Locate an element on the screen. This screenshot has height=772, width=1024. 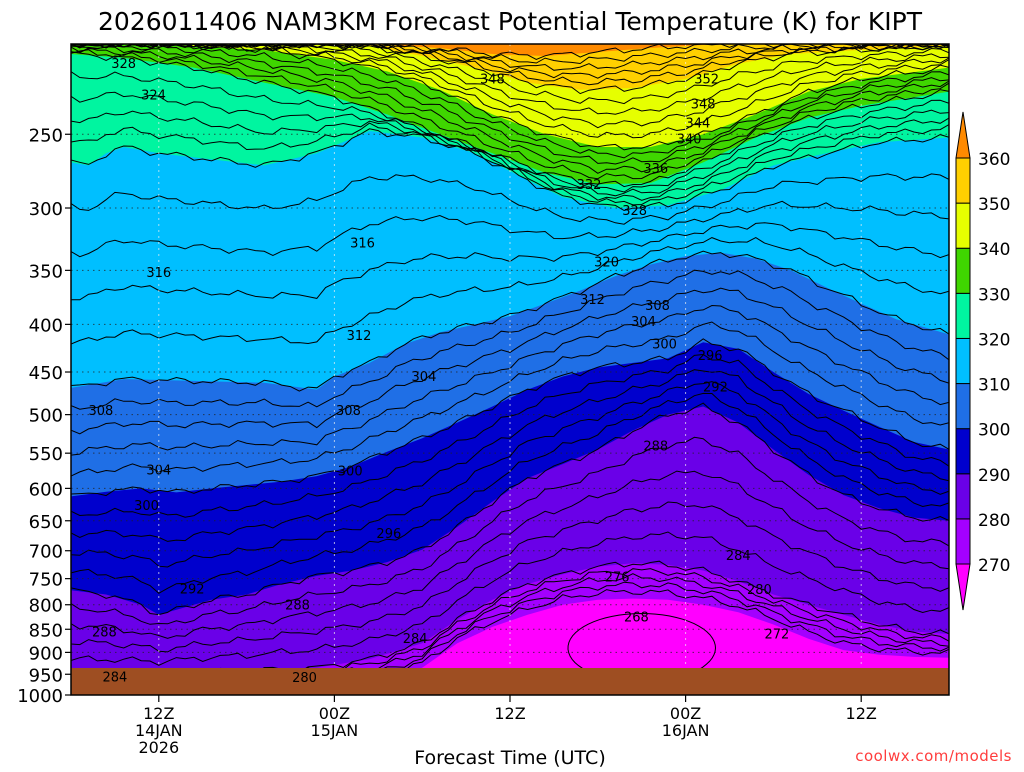
contour-label-text: 320 is located at coordinates (606, 263).